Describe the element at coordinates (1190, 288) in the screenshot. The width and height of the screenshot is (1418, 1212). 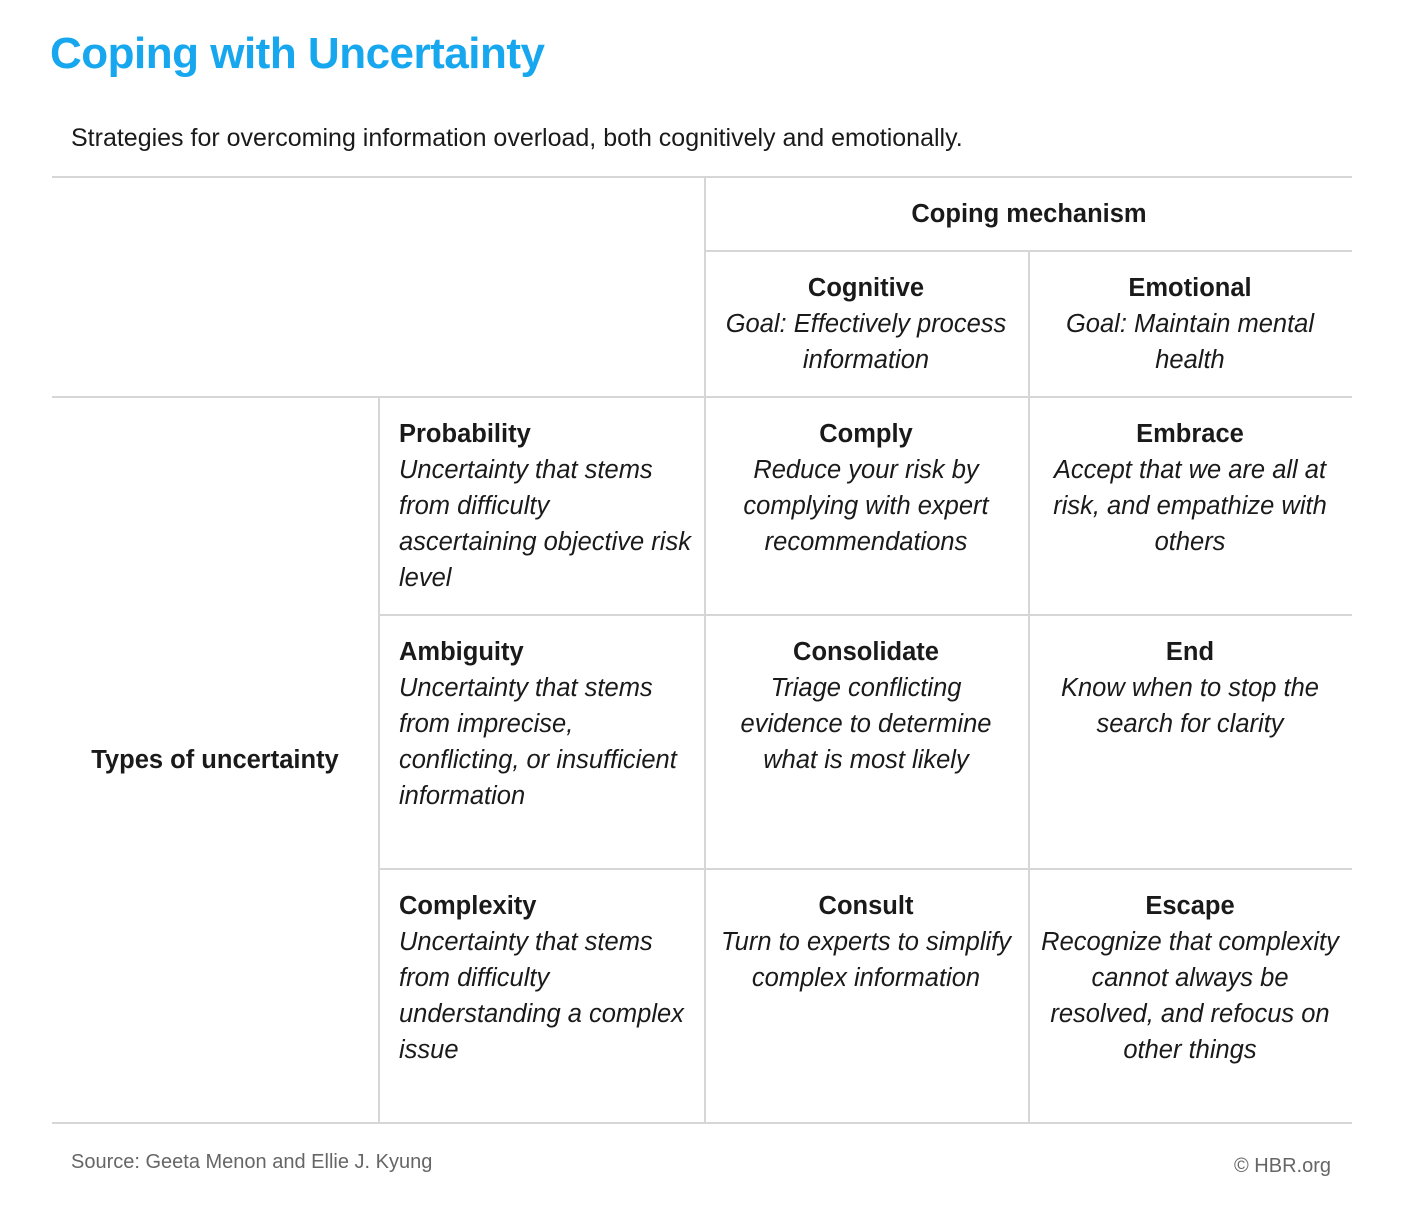
I see `column-name: Emotional` at that location.